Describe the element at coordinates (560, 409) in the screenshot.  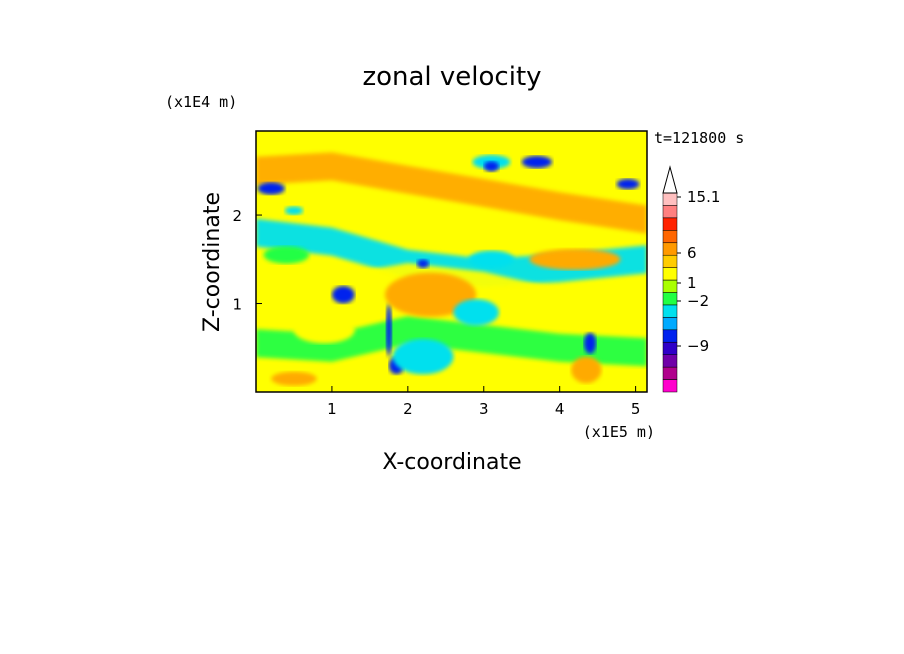
I see `x-tick-label-4: 4` at that location.